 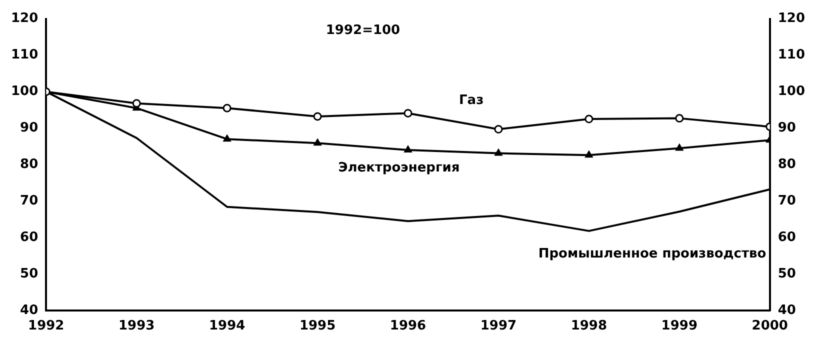 What do you see at coordinates (787, 237) in the screenshot?
I see `y2-tick-label: 60` at bounding box center [787, 237].